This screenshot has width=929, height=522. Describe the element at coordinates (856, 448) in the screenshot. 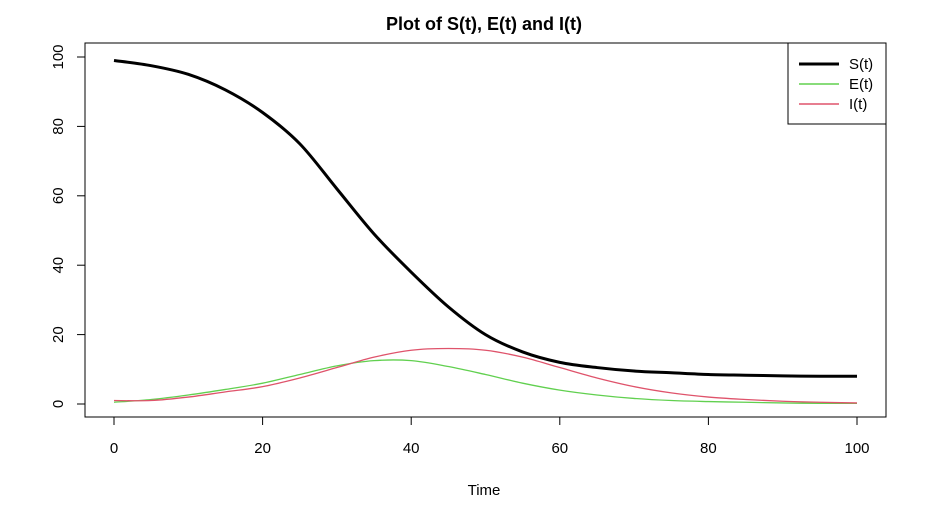

I see `x-tick-label: 100` at that location.